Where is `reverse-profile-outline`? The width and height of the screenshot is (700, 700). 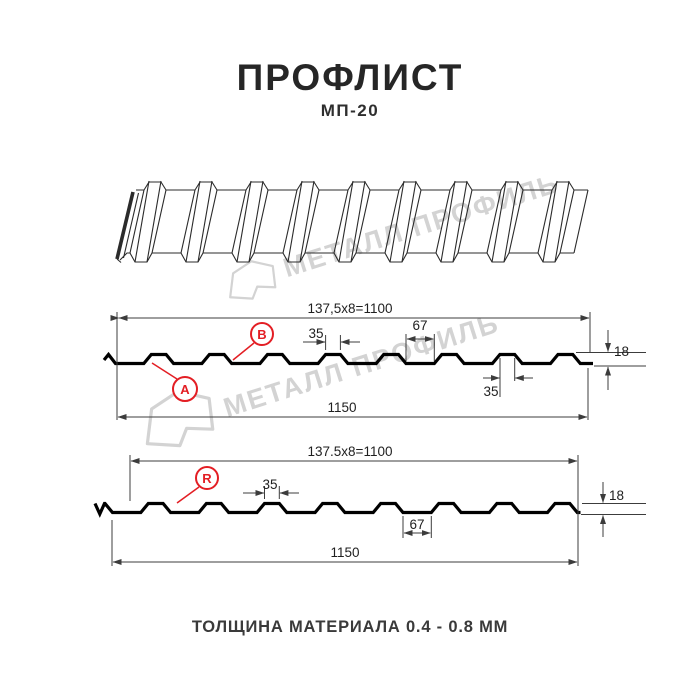
reverse-profile-outline is located at coordinates (337, 509).